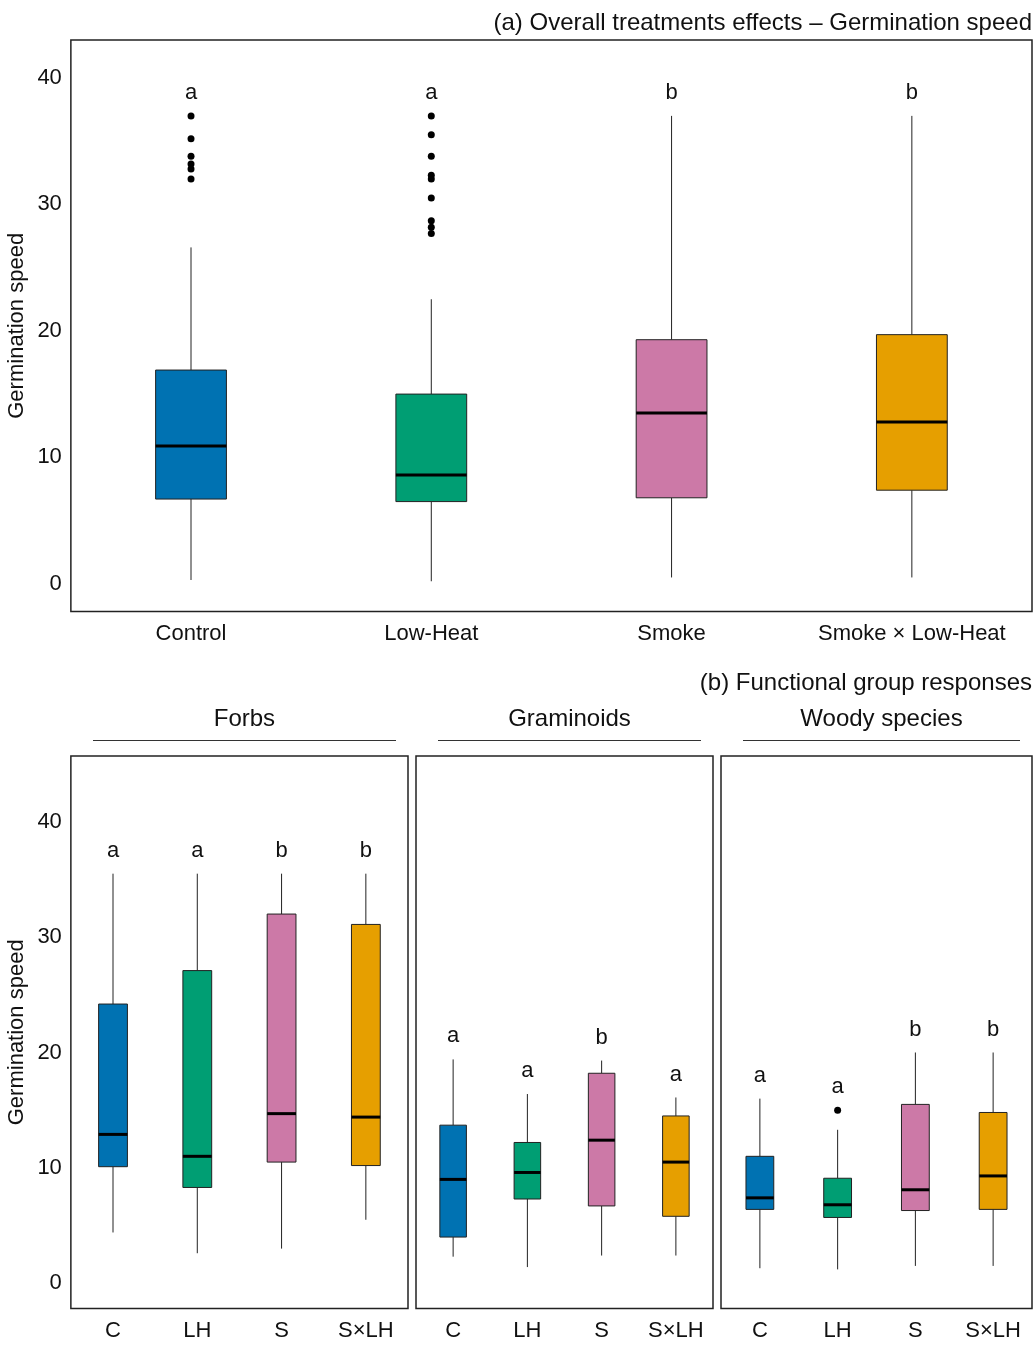  What do you see at coordinates (865, 682) in the screenshot?
I see `chart-title: (b) Functional group responses` at bounding box center [865, 682].